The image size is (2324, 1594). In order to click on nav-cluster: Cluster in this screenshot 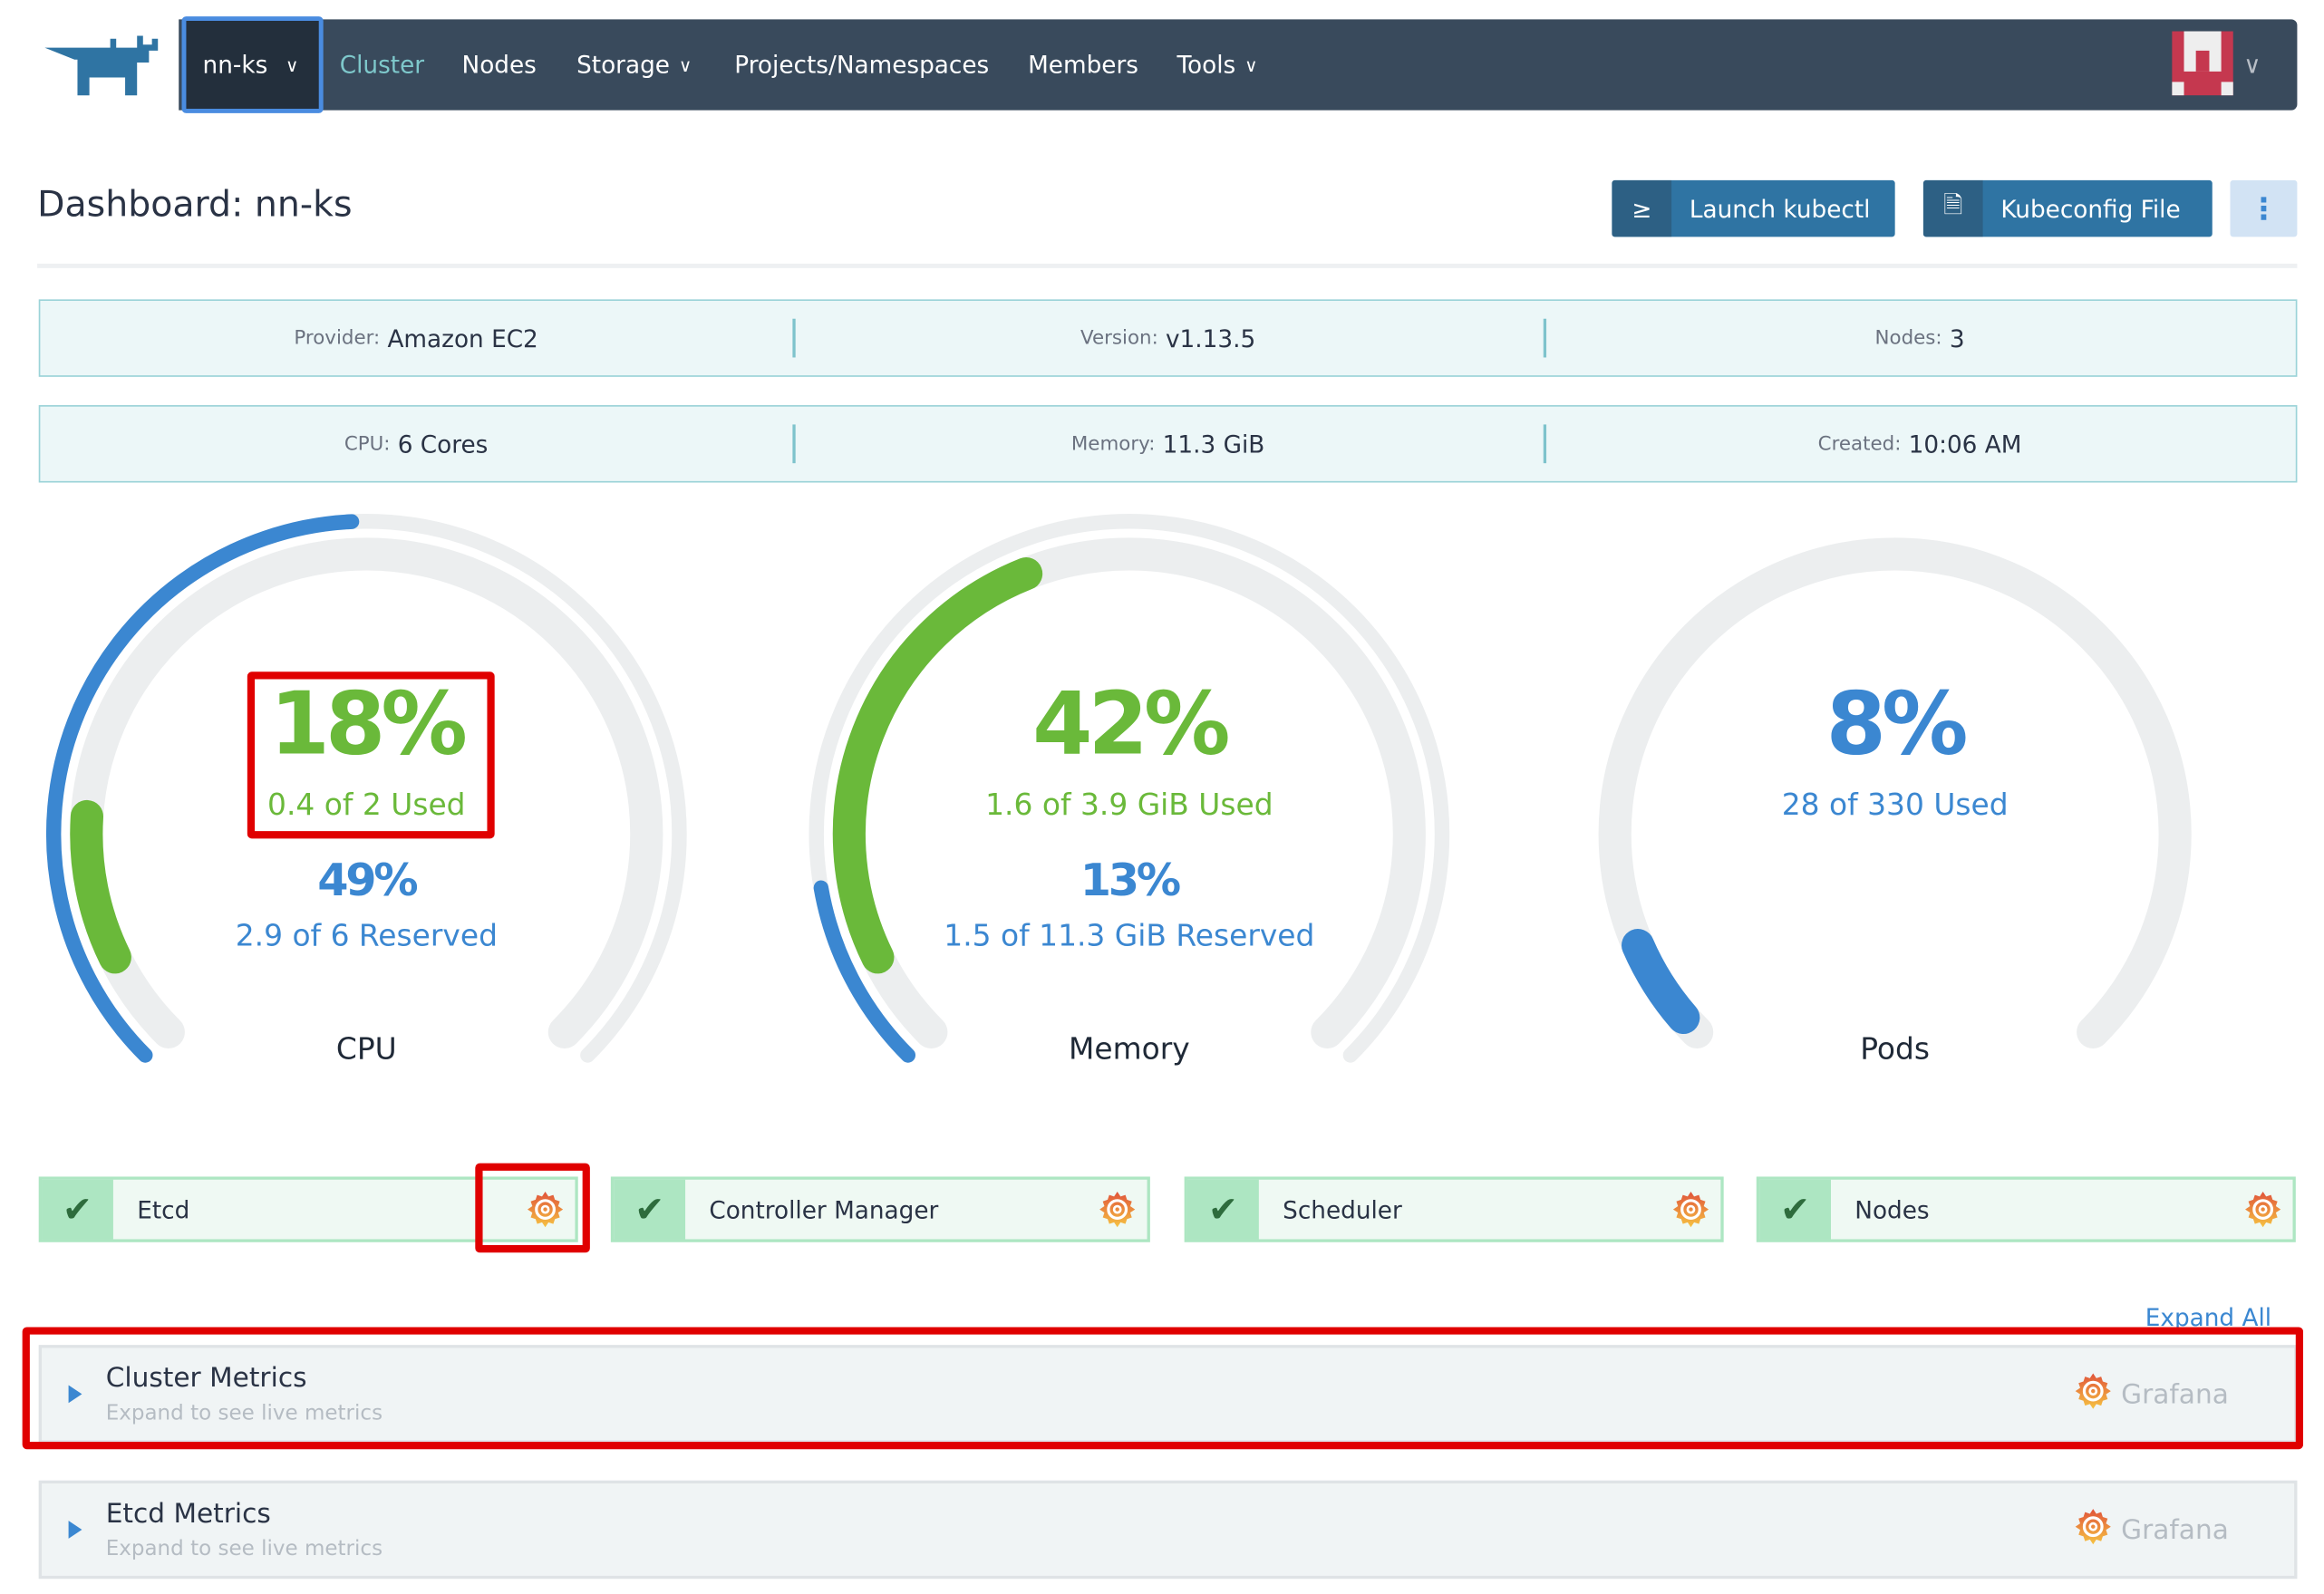, I will do `click(382, 65)`.